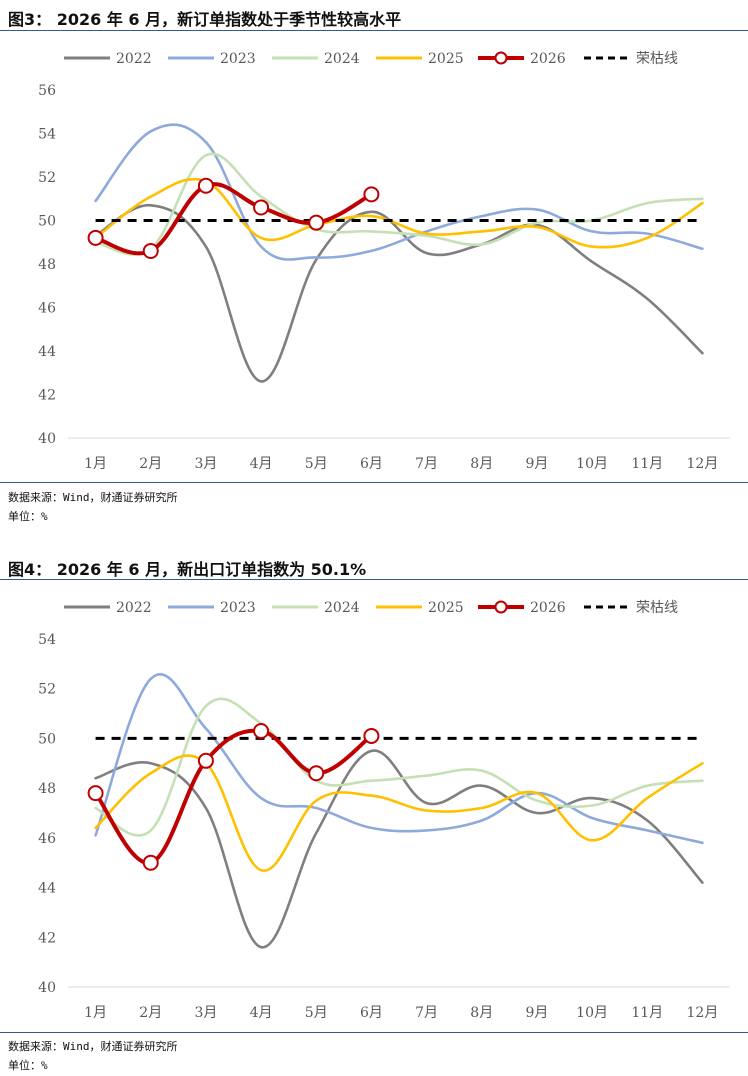  Describe the element at coordinates (399, 767) in the screenshot. I see `series-line-2024` at that location.